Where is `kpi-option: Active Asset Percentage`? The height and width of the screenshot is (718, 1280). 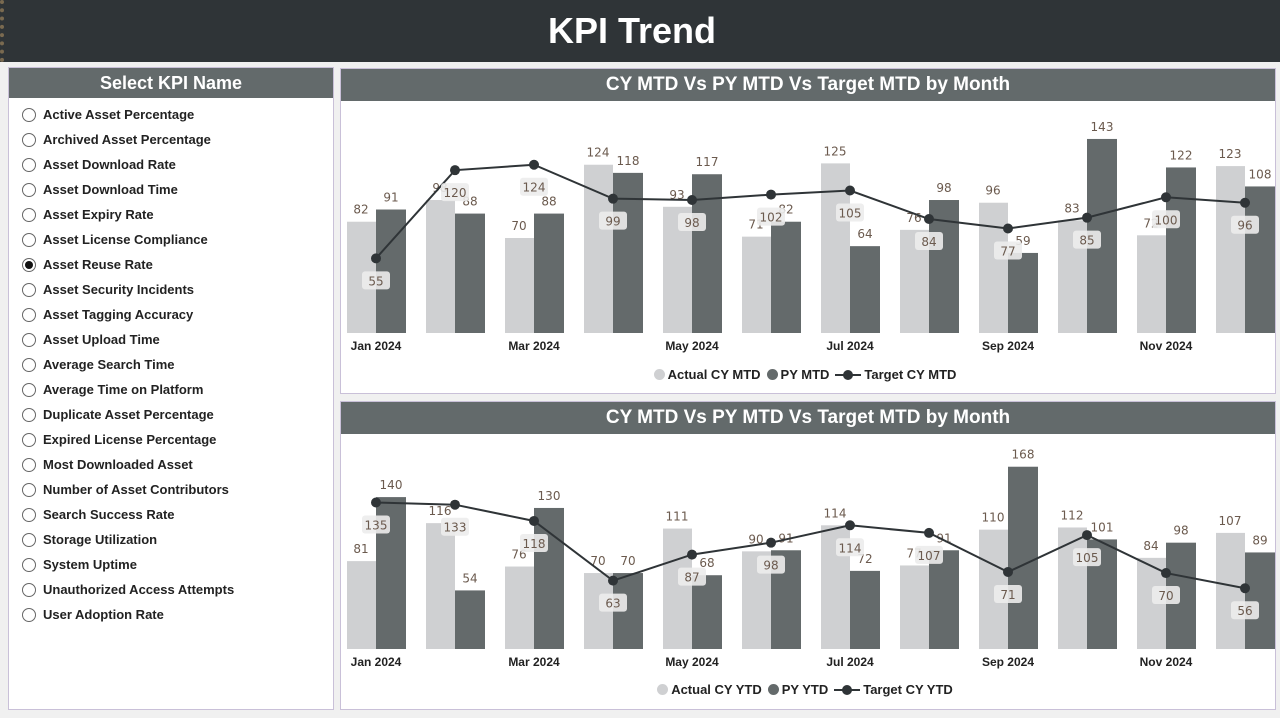 kpi-option: Active Asset Percentage is located at coordinates (171, 114).